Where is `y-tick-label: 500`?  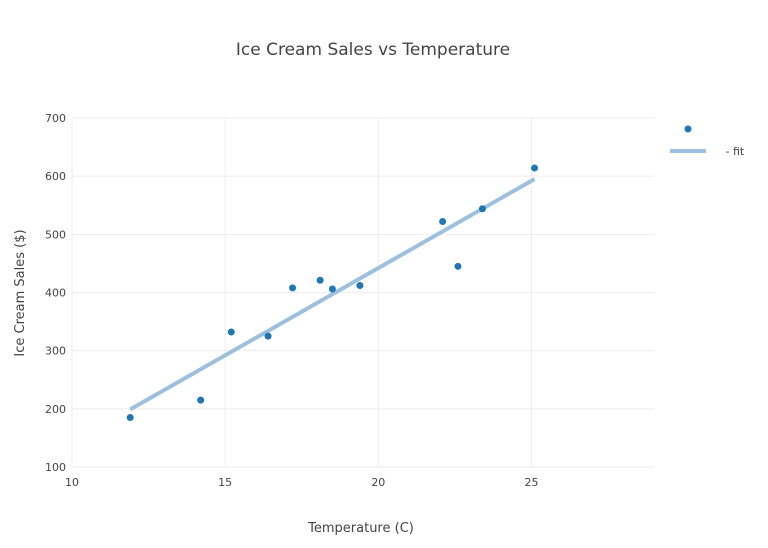
y-tick-label: 500 is located at coordinates (55, 234).